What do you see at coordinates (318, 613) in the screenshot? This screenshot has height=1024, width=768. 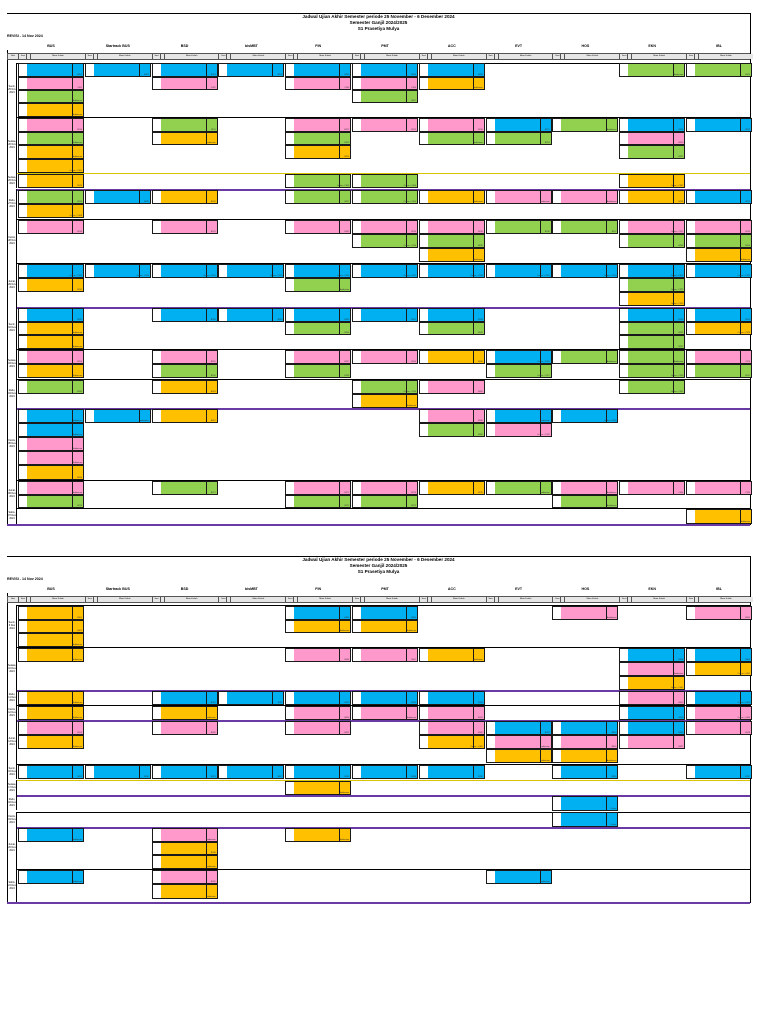 I see `exam-slot-fin: B303` at bounding box center [318, 613].